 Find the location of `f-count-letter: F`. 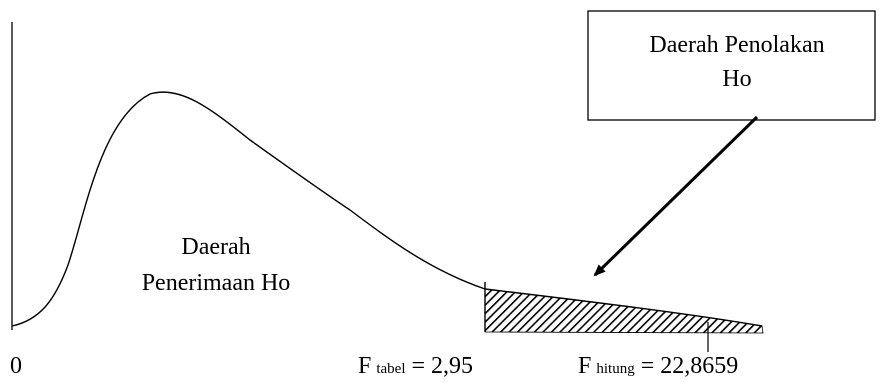

f-count-letter: F is located at coordinates (584, 366).